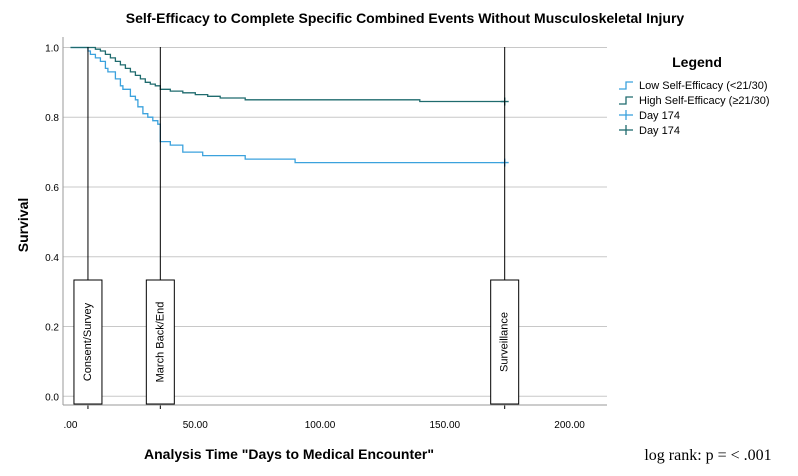 The width and height of the screenshot is (798, 476). I want to click on log-rank-footnote: log rank: p = < .001, so click(707, 455).